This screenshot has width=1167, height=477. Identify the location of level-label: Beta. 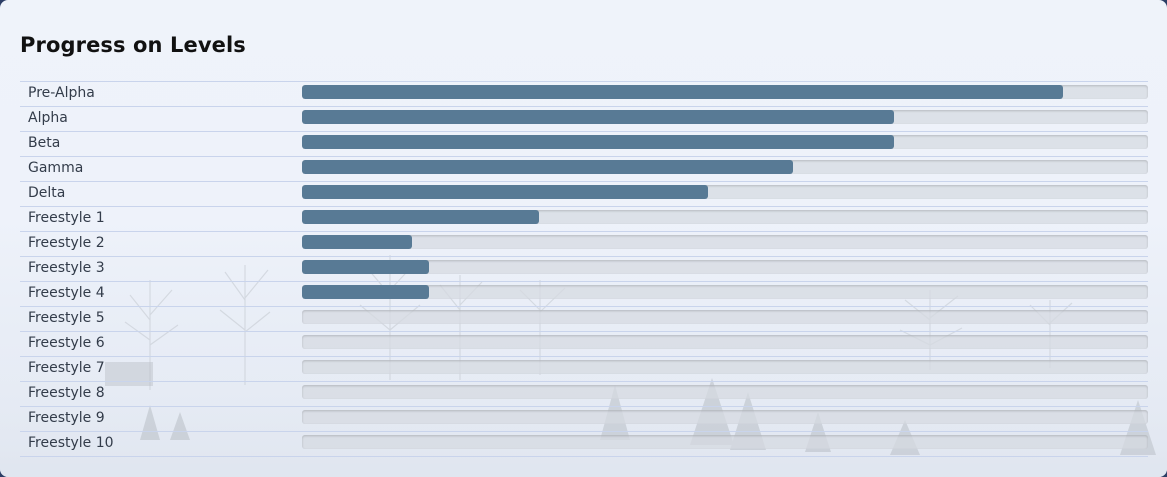
(44, 143).